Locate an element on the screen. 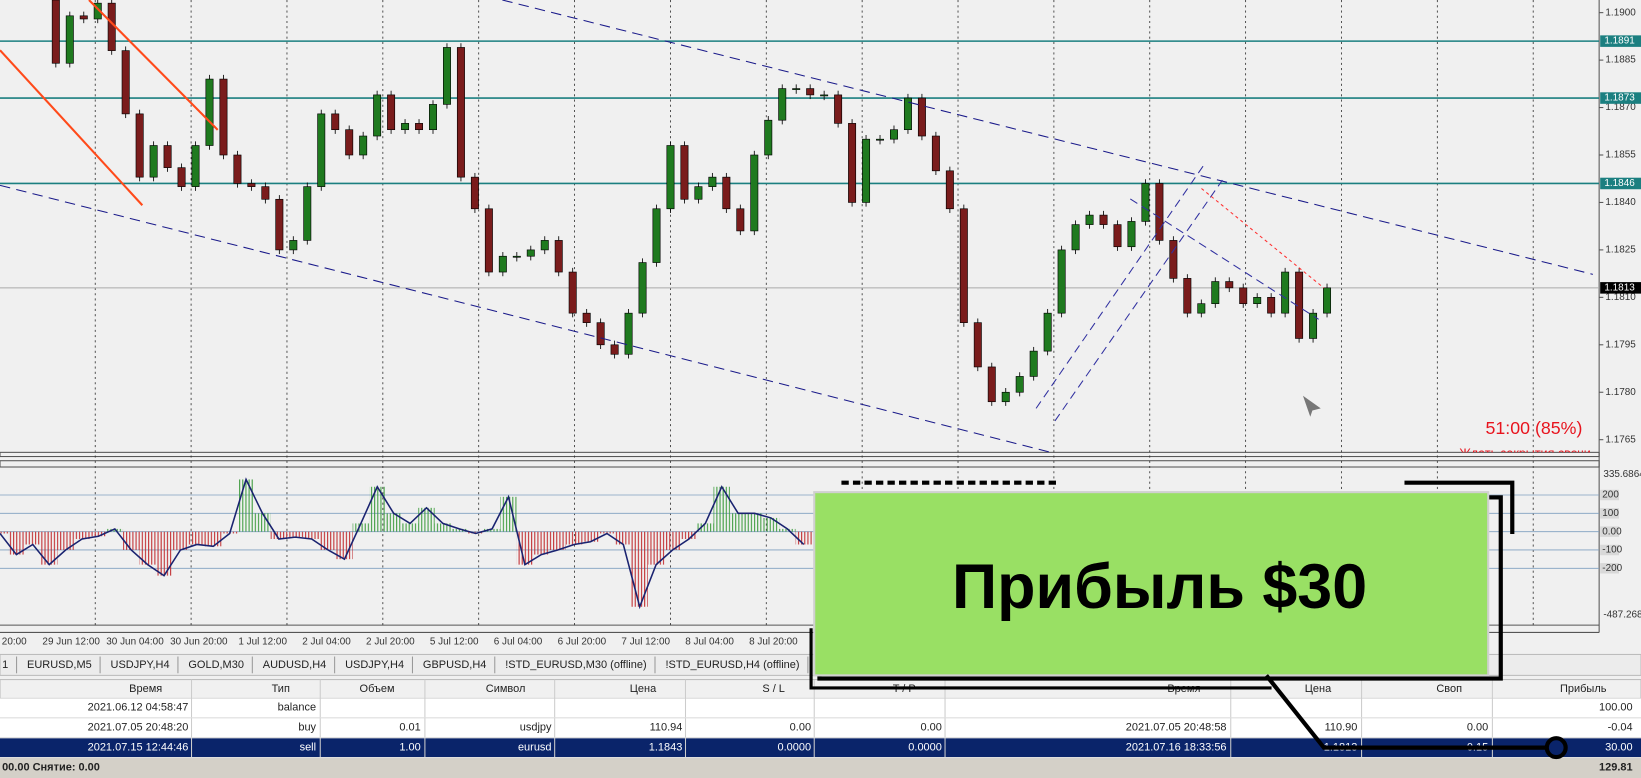  level-label: 1.1891 is located at coordinates (1619, 41).